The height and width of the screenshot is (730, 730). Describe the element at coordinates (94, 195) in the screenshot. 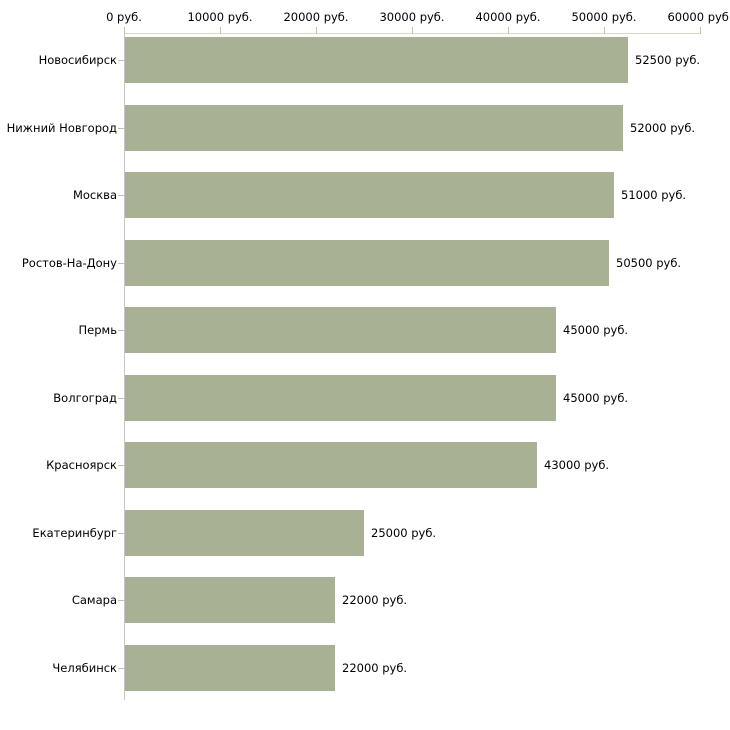

I see `category-label: Москва` at that location.